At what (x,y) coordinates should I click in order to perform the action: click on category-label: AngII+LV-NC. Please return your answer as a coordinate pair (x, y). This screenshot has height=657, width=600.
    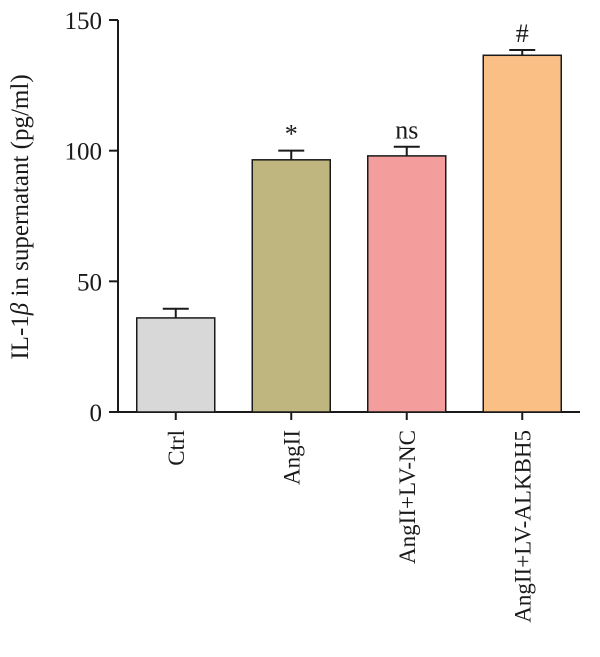
    Looking at the image, I should click on (407, 497).